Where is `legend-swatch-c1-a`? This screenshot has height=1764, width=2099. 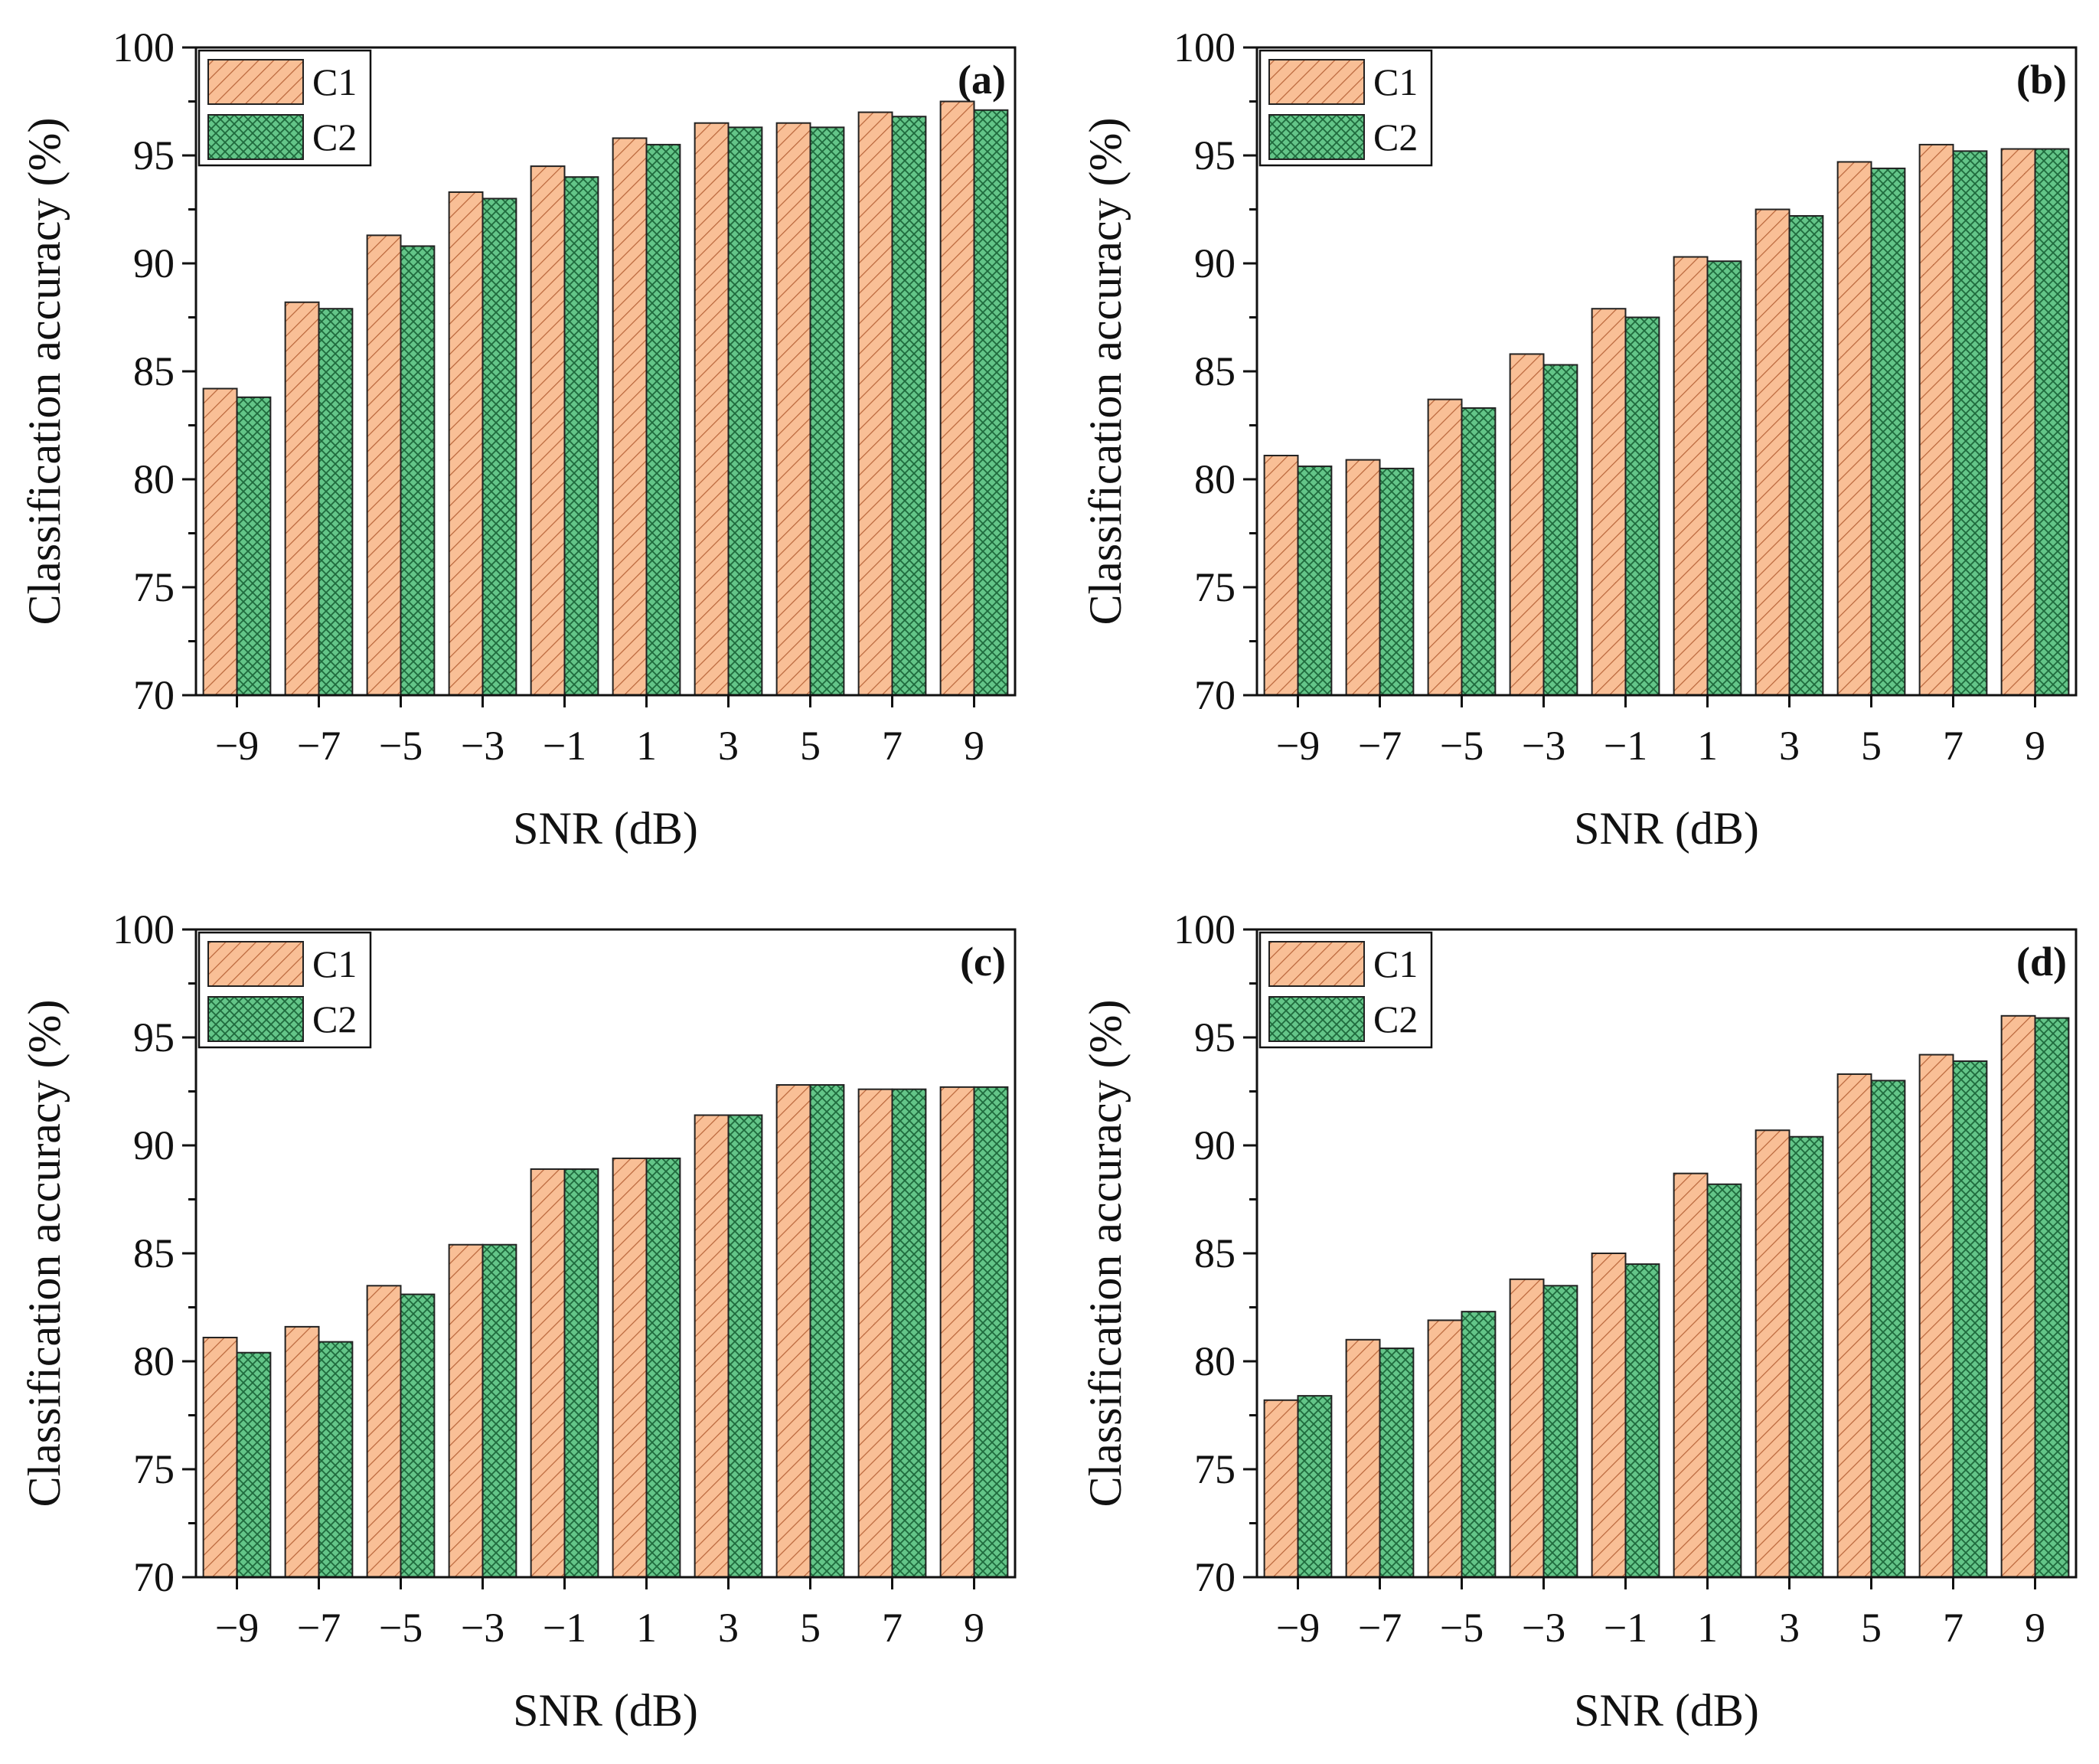 legend-swatch-c1-a is located at coordinates (255, 82).